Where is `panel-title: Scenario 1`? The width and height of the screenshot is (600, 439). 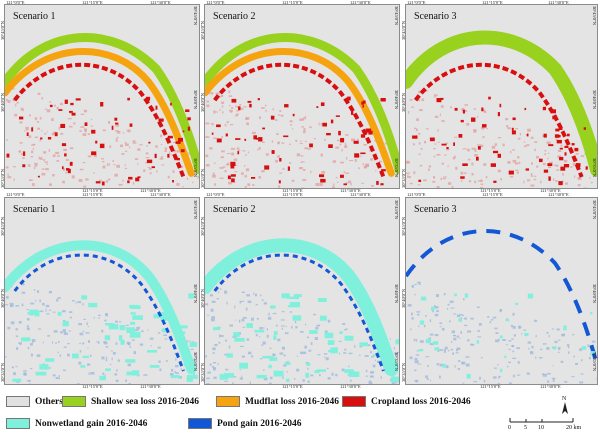 panel-title: Scenario 1 is located at coordinates (34, 209).